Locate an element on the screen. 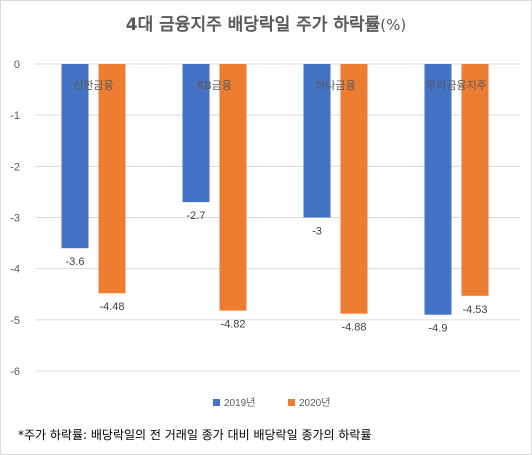 Image resolution: width=532 pixels, height=455 pixels. data-label: -4.53 is located at coordinates (474, 310).